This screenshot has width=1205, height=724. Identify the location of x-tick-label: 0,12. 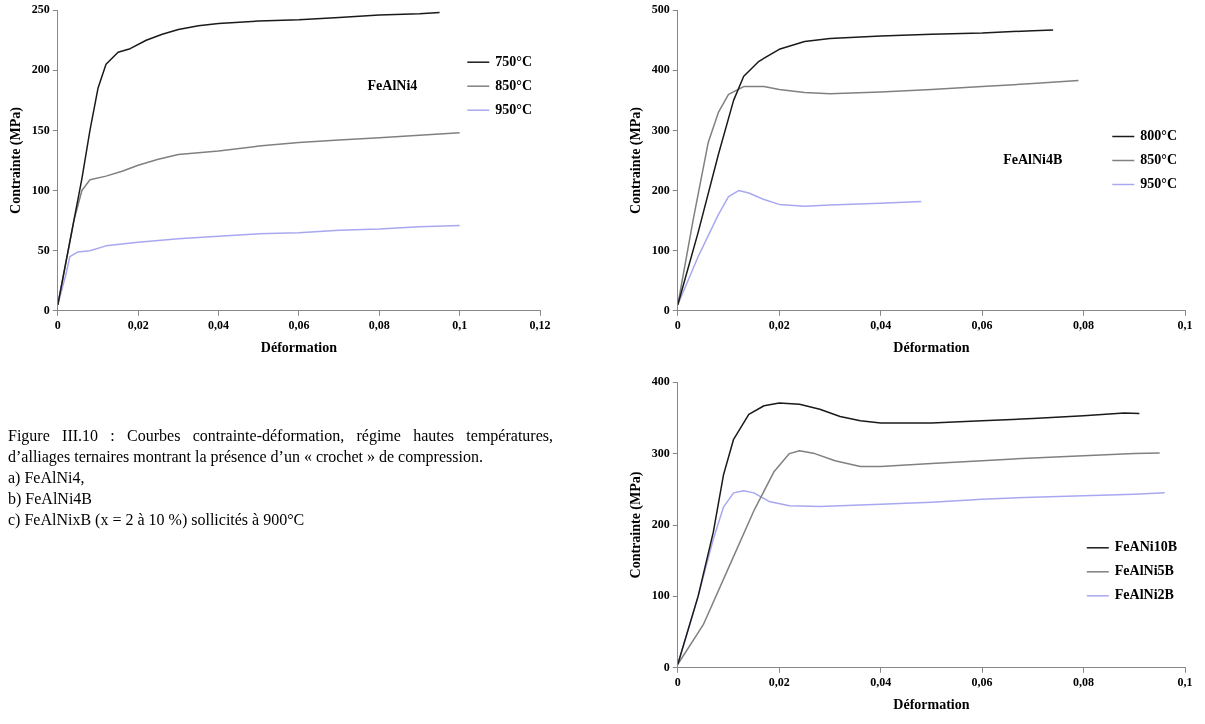
(540, 325).